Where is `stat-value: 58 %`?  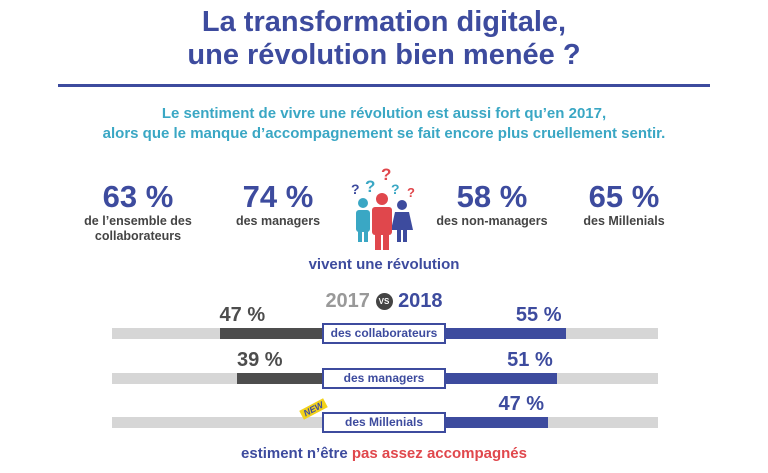
stat-value: 58 % is located at coordinates (492, 196).